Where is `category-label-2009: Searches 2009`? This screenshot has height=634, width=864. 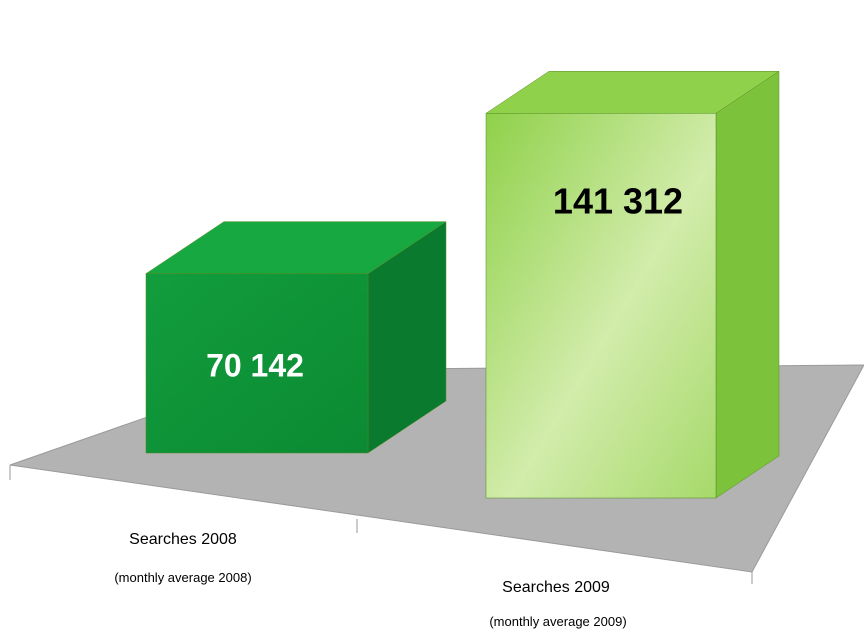
category-label-2009: Searches 2009 is located at coordinates (556, 587).